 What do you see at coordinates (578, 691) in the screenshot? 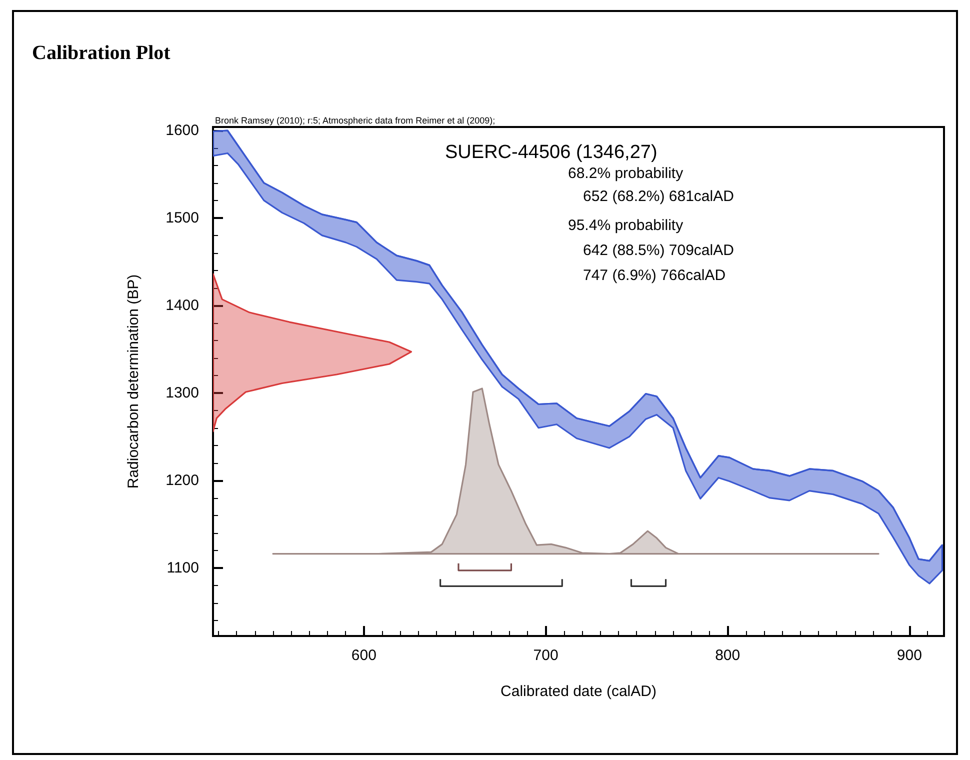
I see `x-axis-title: Calibrated date (calAD)` at bounding box center [578, 691].